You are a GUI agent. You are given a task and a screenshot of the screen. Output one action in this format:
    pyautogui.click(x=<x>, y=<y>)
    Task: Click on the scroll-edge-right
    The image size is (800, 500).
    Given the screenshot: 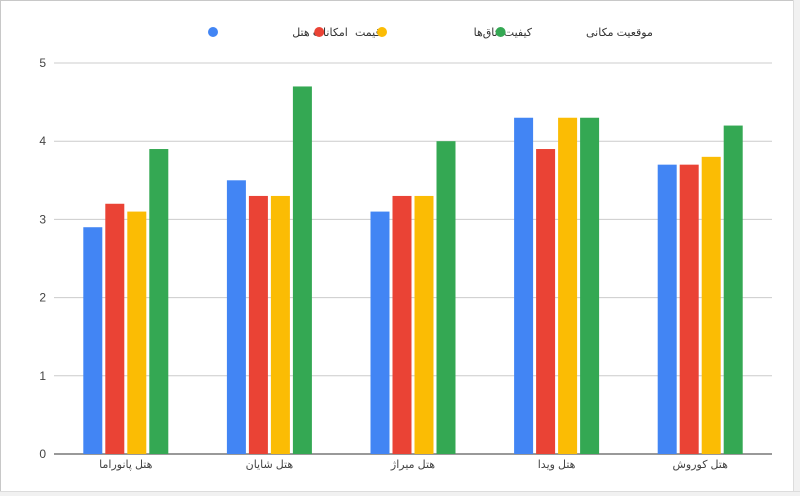 What is the action you would take?
    pyautogui.click(x=796, y=248)
    